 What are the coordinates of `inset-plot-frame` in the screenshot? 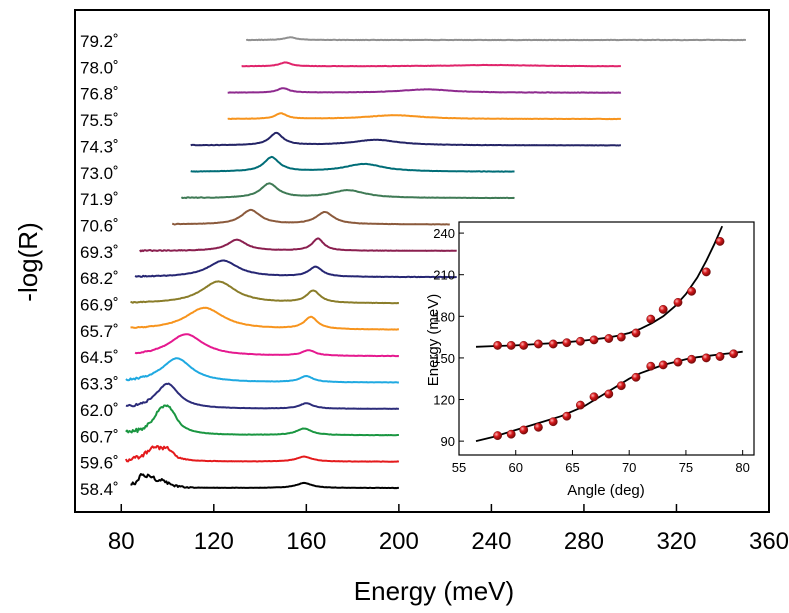 It's located at (606, 338).